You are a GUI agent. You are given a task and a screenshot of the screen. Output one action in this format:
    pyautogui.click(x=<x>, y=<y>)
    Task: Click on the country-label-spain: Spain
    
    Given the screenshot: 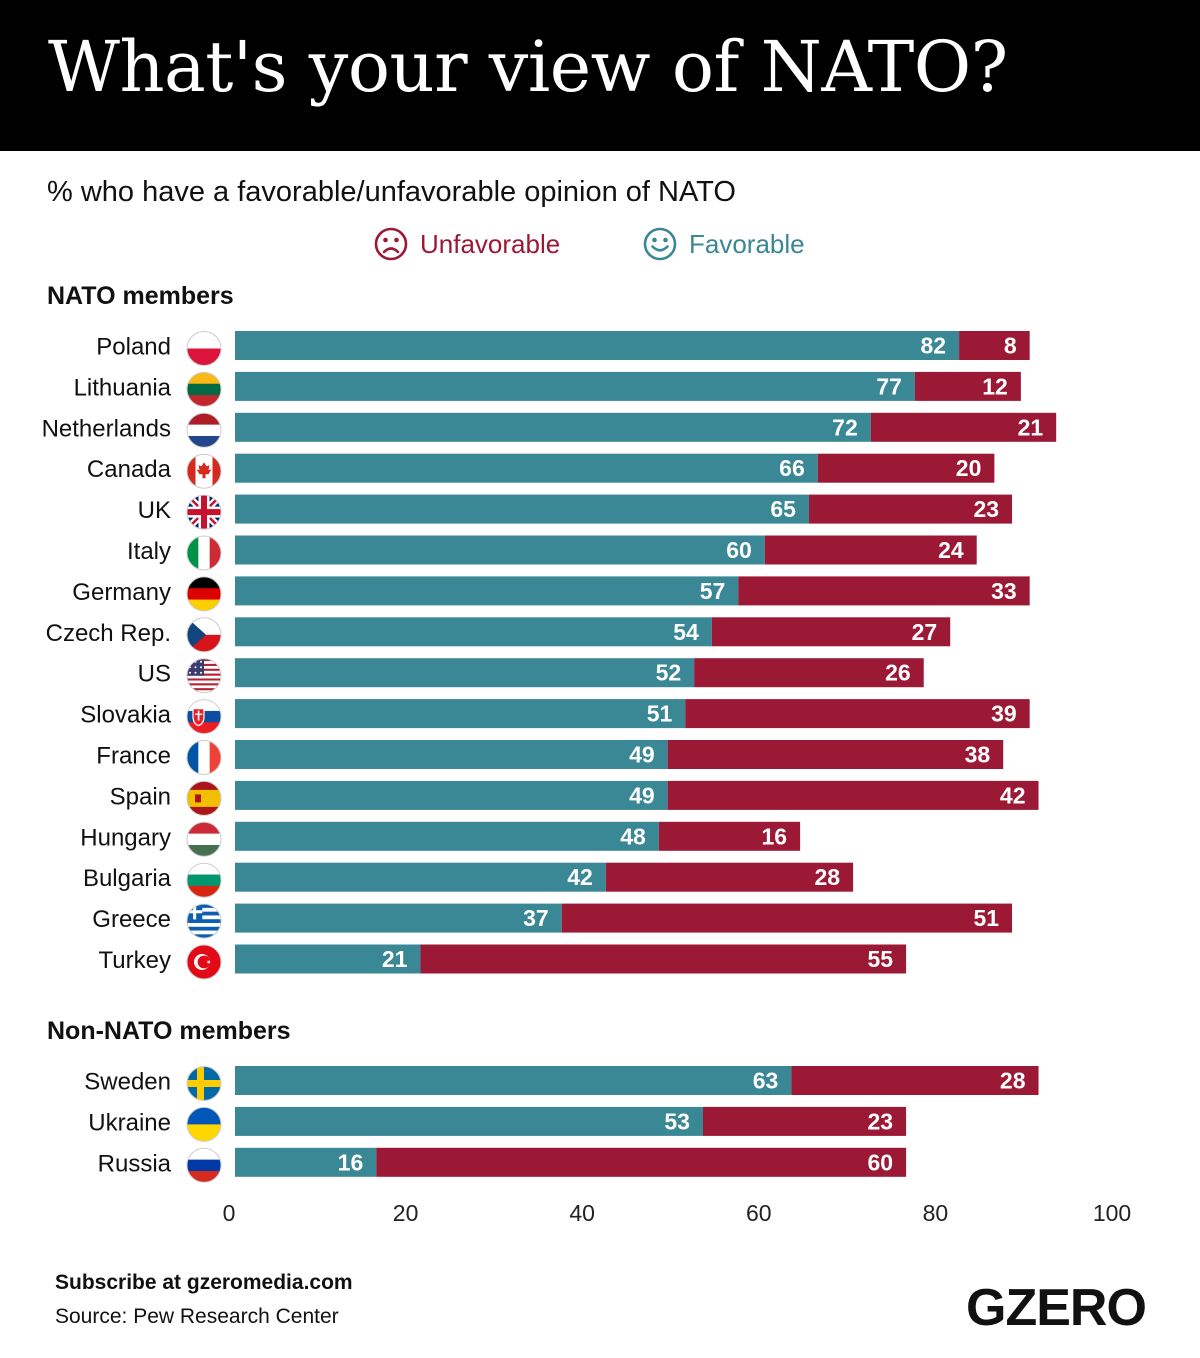 What is the action you would take?
    pyautogui.click(x=140, y=796)
    